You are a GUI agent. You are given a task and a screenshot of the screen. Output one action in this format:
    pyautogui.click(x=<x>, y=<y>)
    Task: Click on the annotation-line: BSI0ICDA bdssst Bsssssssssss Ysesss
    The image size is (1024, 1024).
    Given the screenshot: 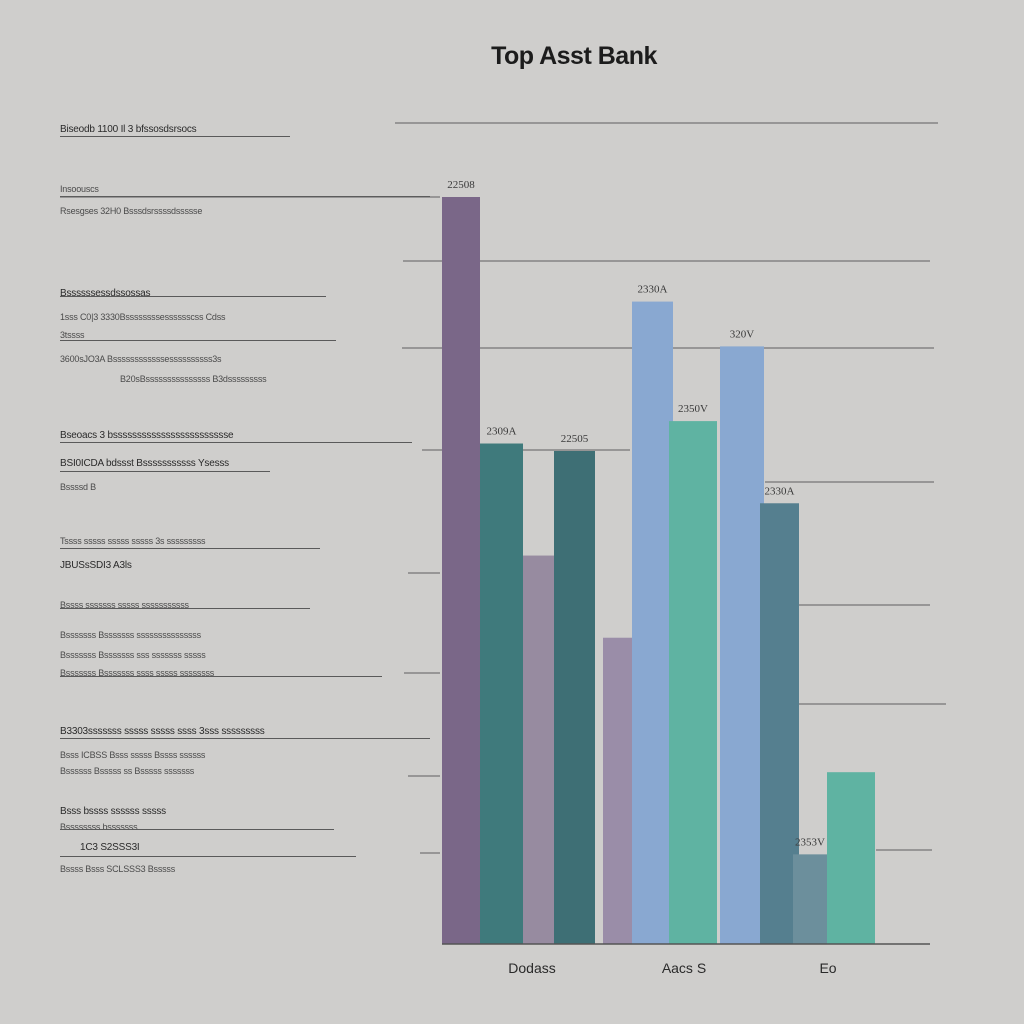 What is the action you would take?
    pyautogui.click(x=144, y=463)
    